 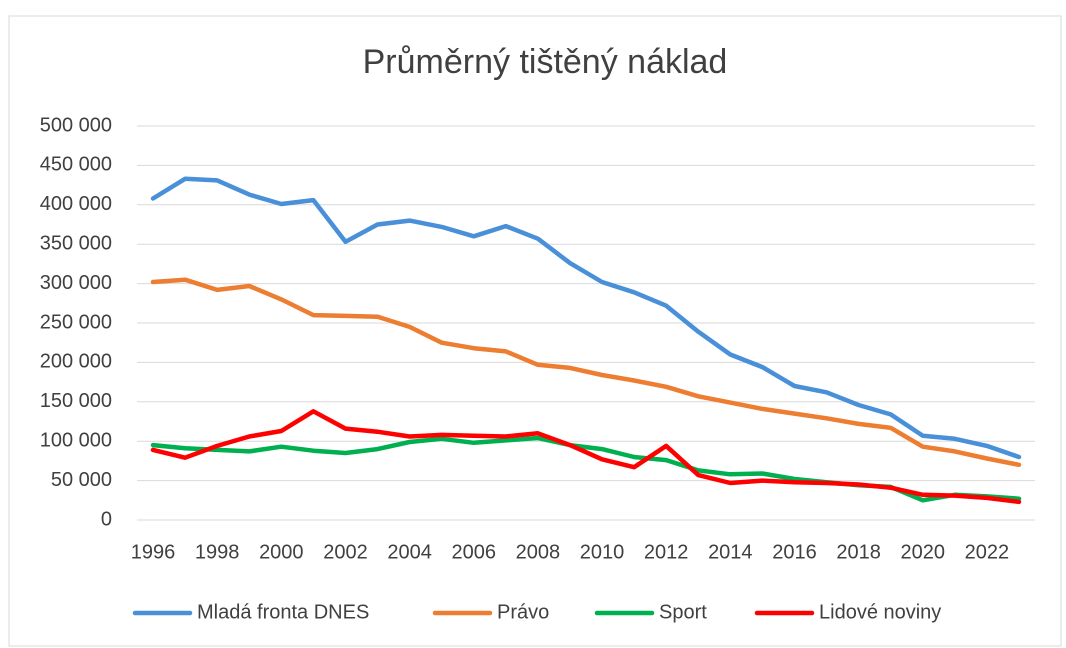 I want to click on y-tick-label: 50 000, so click(x=81, y=480).